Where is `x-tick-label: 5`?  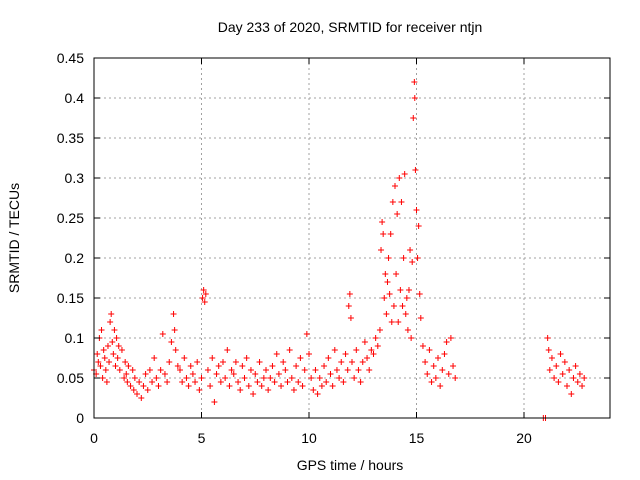 x-tick-label: 5 is located at coordinates (202, 438).